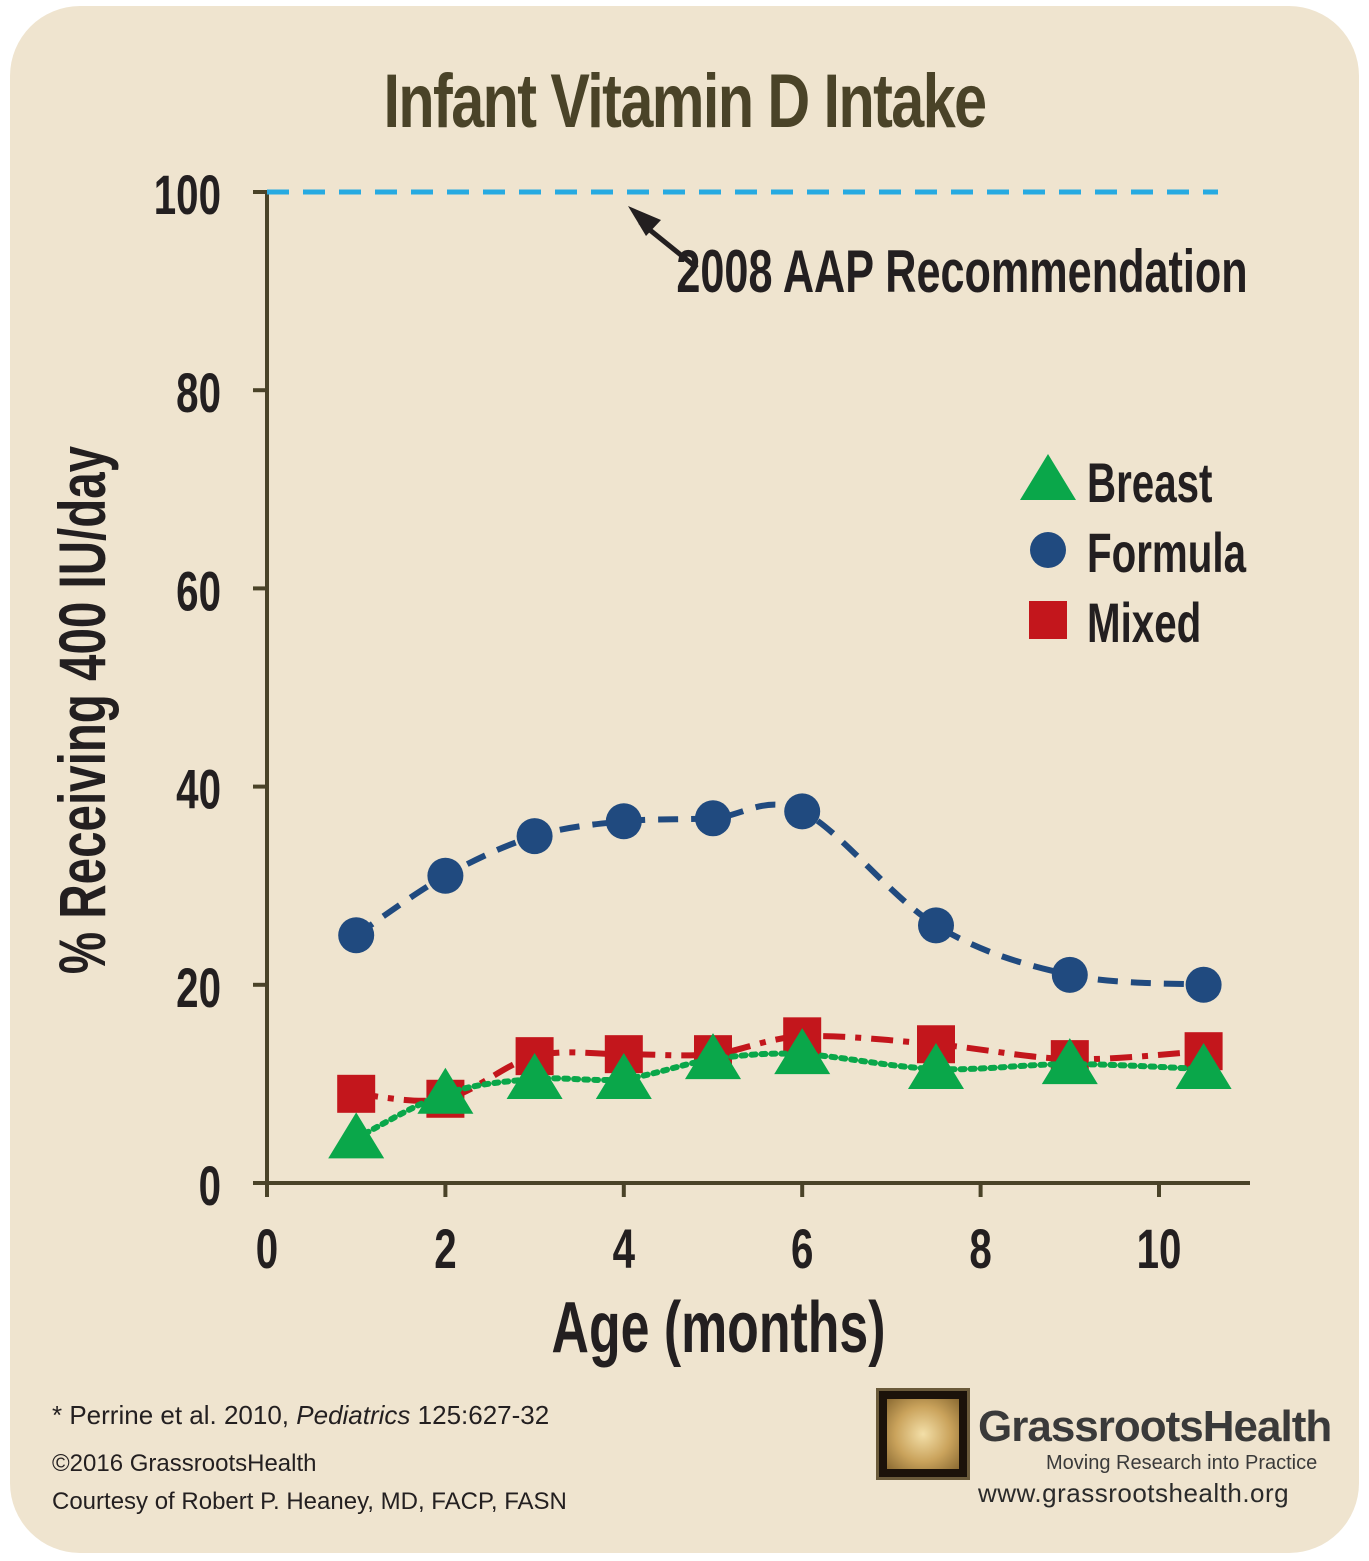 The height and width of the screenshot is (1561, 1369). What do you see at coordinates (1159, 1250) in the screenshot?
I see `x-tick-label: 10` at bounding box center [1159, 1250].